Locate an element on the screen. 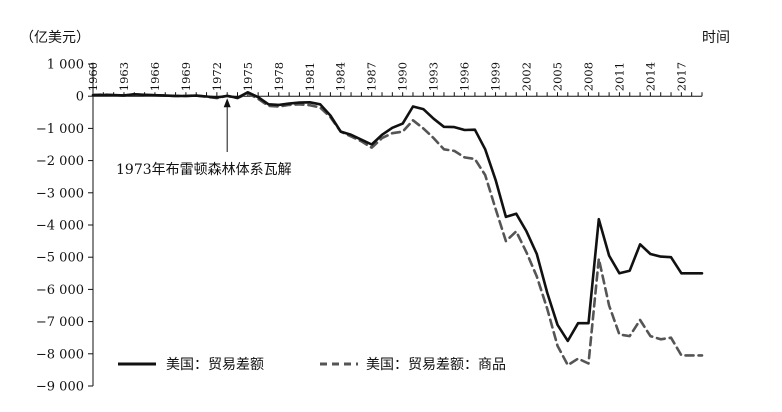 The width and height of the screenshot is (782, 412). annotation-text: 1973年布雷顿森林体系瓦解 is located at coordinates (204, 170).